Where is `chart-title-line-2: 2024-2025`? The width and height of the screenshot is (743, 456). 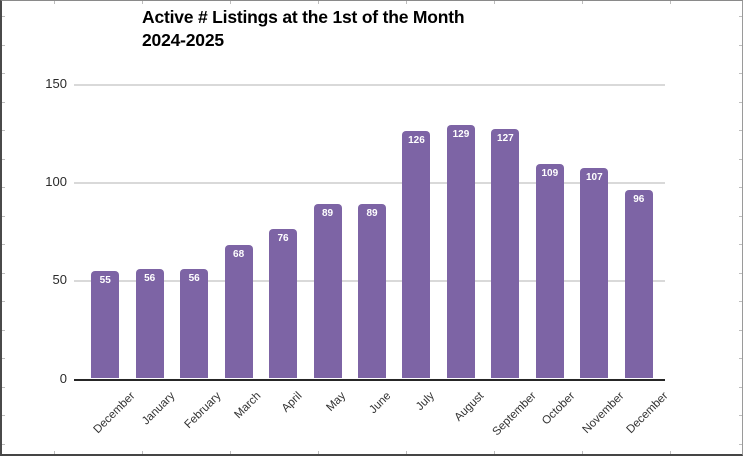
chart-title-line-2: 2024-2025 is located at coordinates (183, 40).